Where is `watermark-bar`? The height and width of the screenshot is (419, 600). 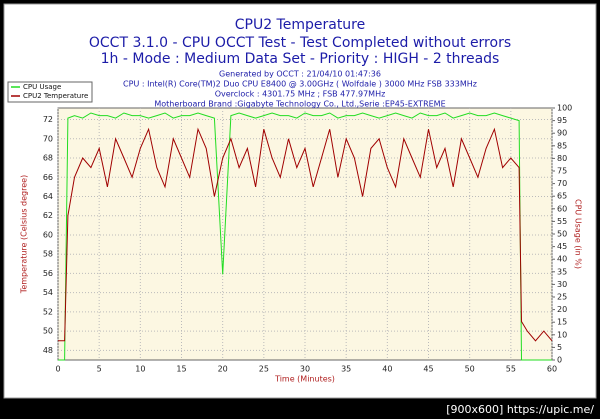 watermark-bar is located at coordinates (300, 410).